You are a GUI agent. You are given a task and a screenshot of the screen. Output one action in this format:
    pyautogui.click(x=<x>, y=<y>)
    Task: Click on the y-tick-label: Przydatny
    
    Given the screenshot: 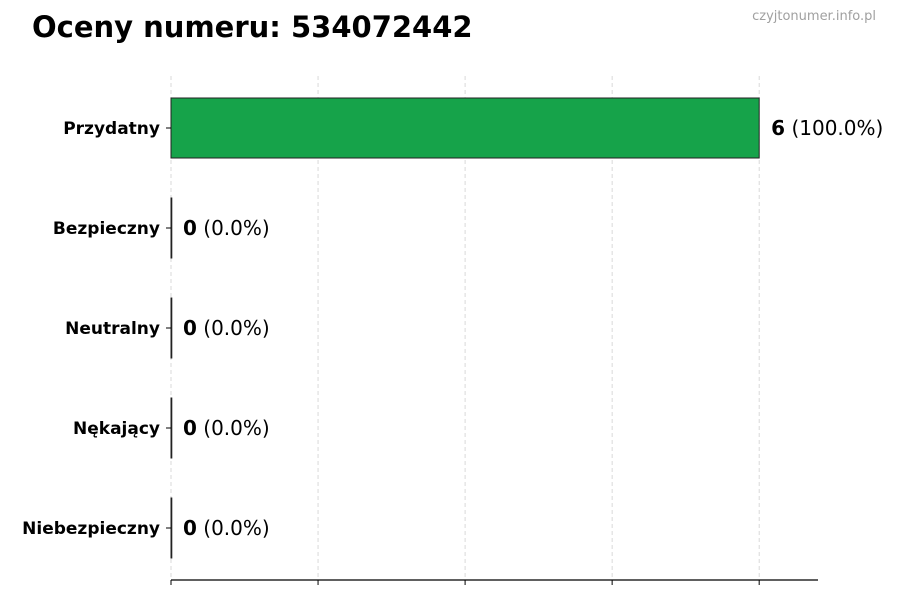 What is the action you would take?
    pyautogui.click(x=111, y=129)
    